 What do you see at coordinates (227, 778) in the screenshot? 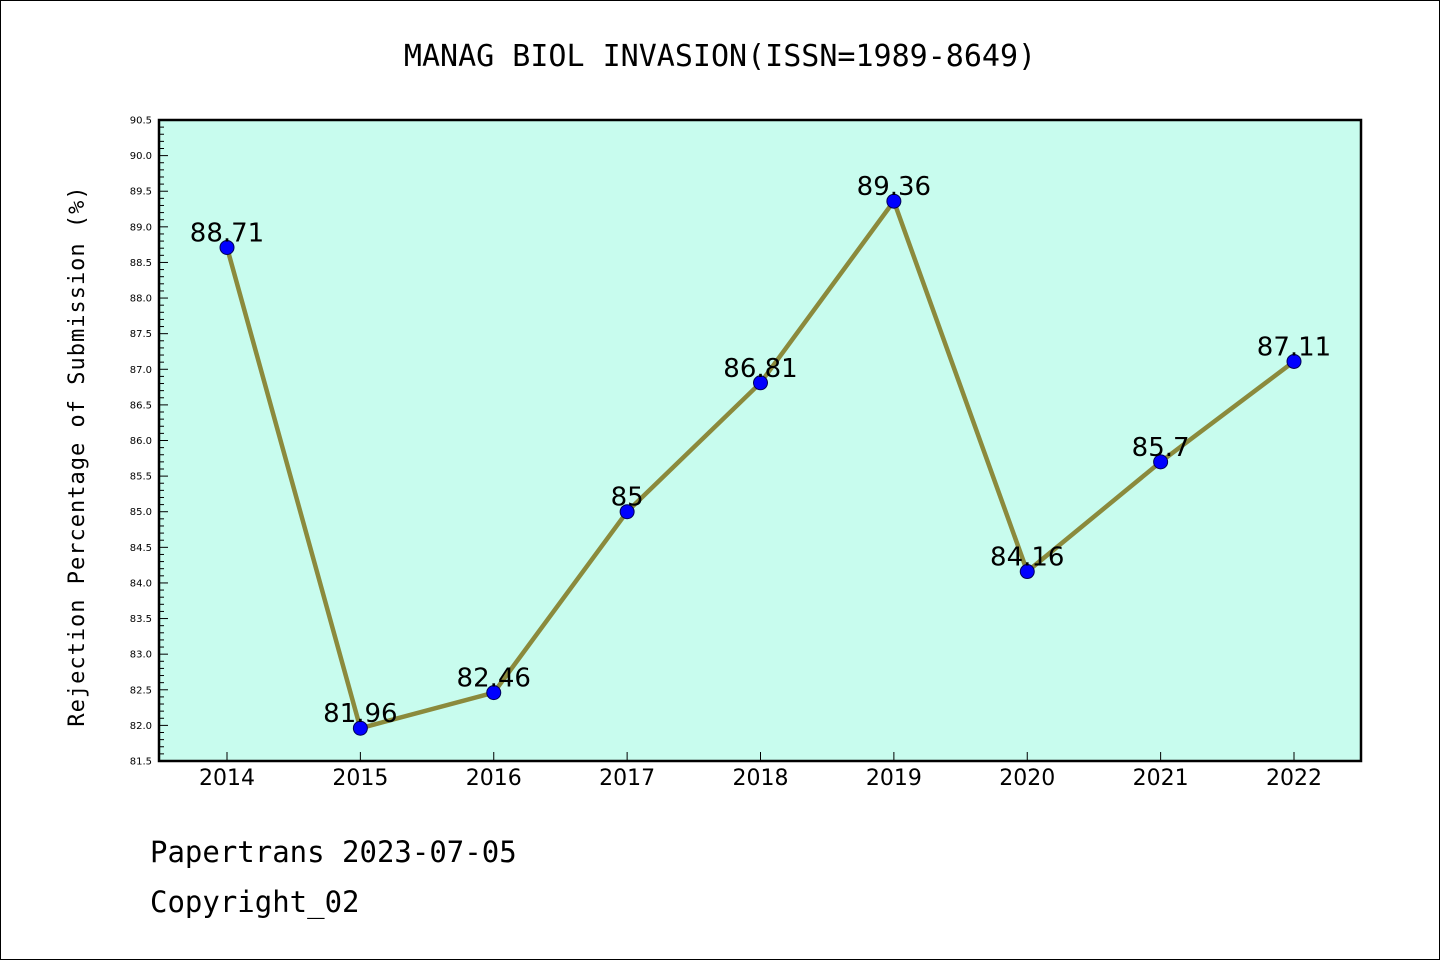
I see `x-tick-label: 2014` at bounding box center [227, 778].